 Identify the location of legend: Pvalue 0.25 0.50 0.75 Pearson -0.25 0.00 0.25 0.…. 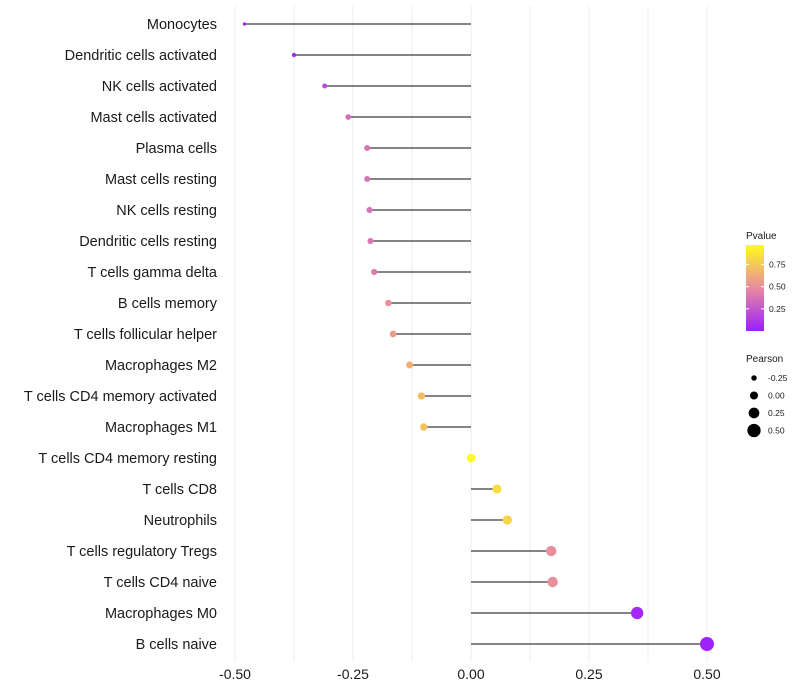
(767, 334).